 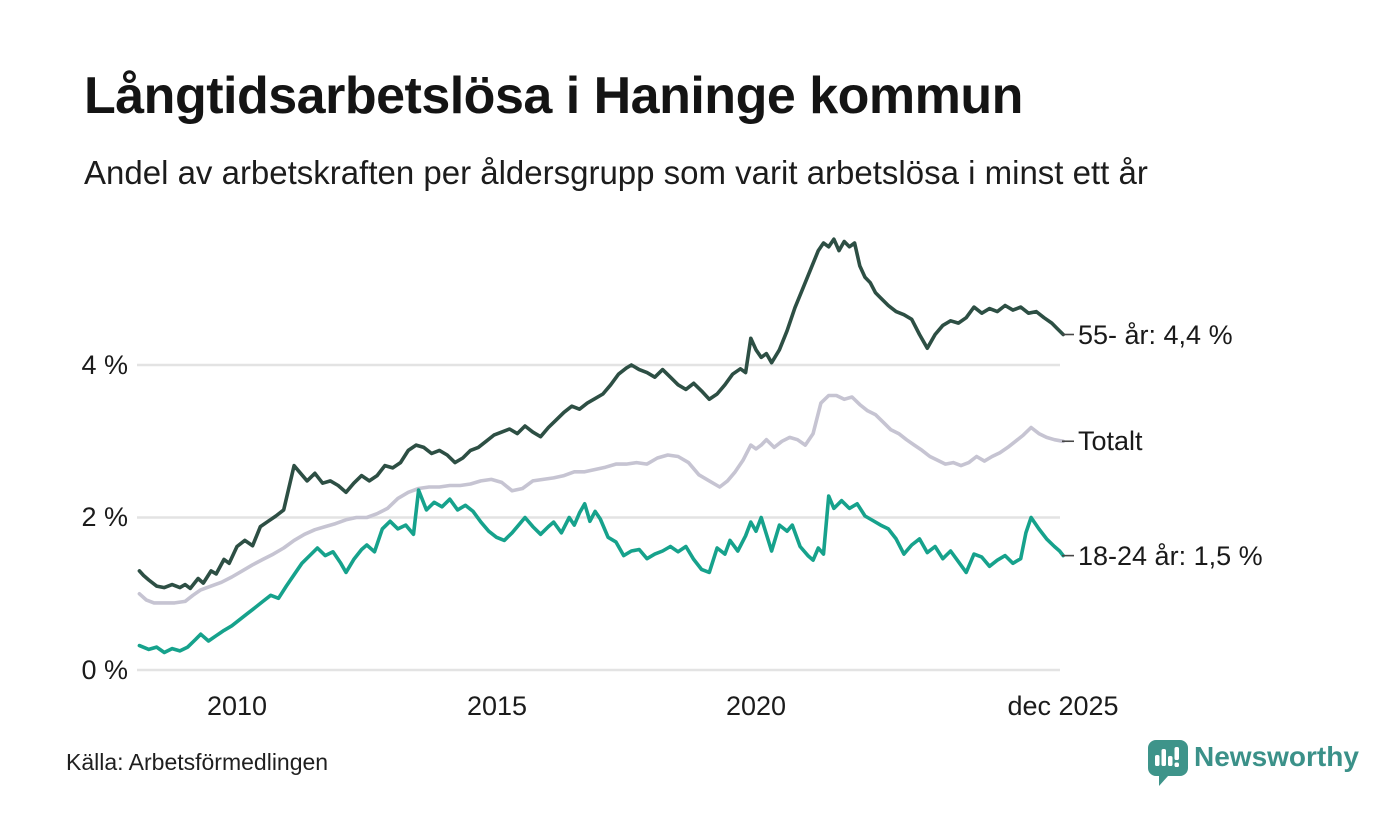 I want to click on y-axis-tick-4: 4 %, so click(x=104, y=365).